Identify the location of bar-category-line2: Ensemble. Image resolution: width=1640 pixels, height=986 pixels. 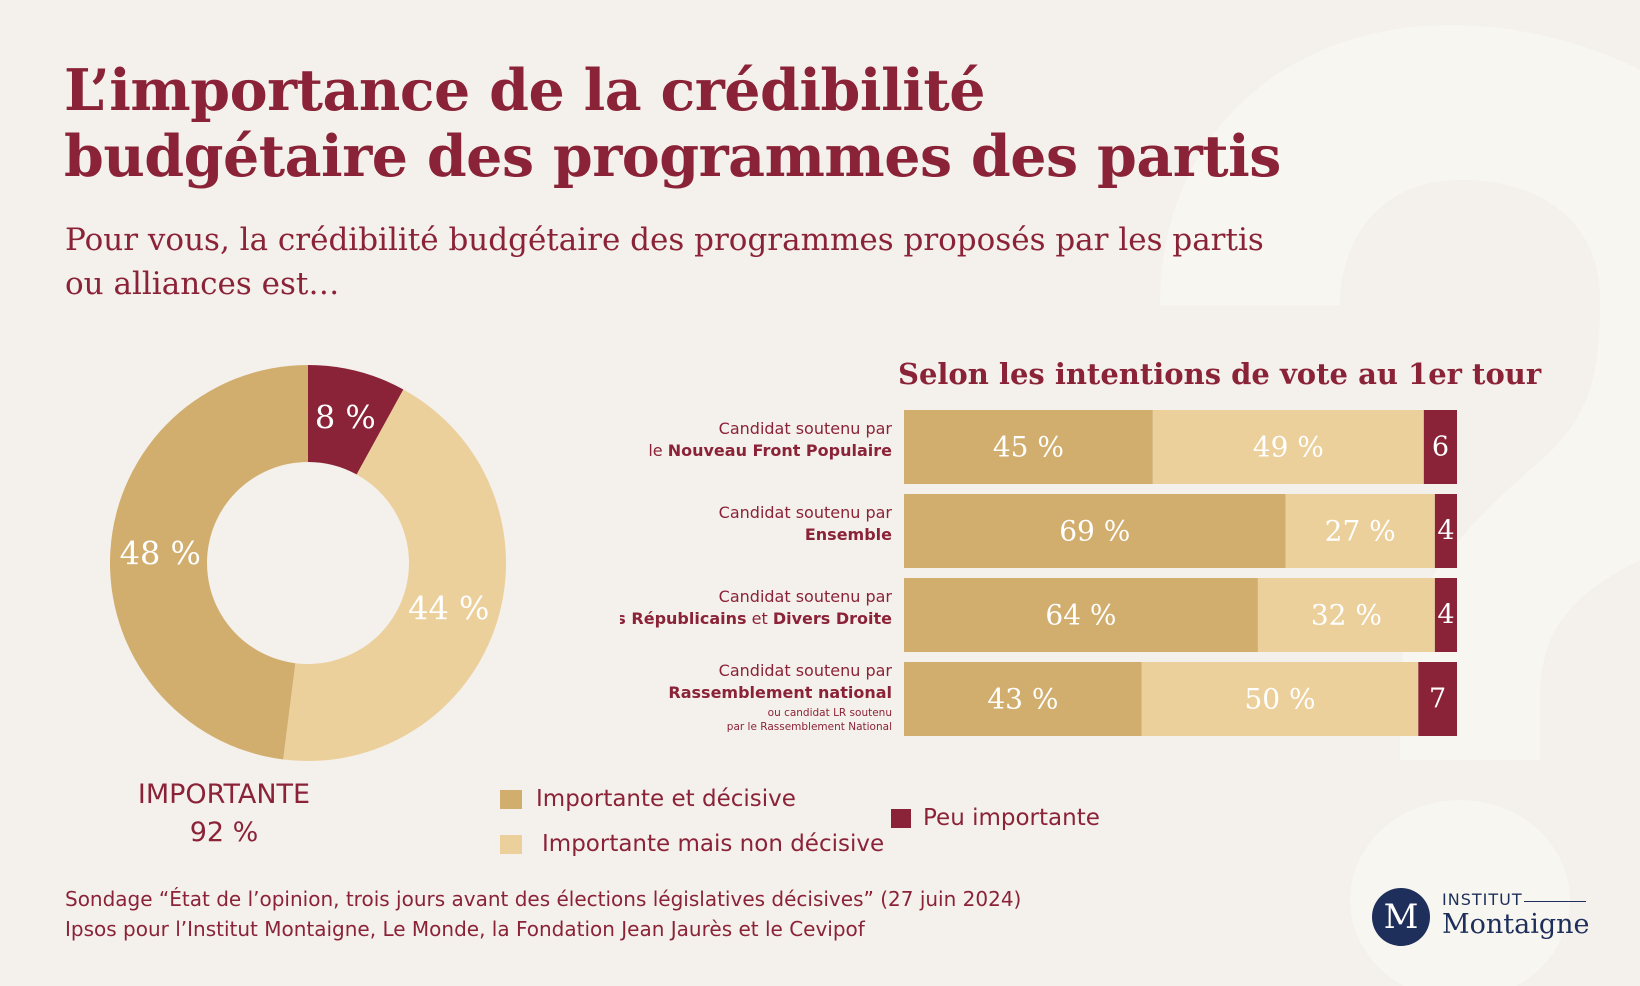
(848, 534).